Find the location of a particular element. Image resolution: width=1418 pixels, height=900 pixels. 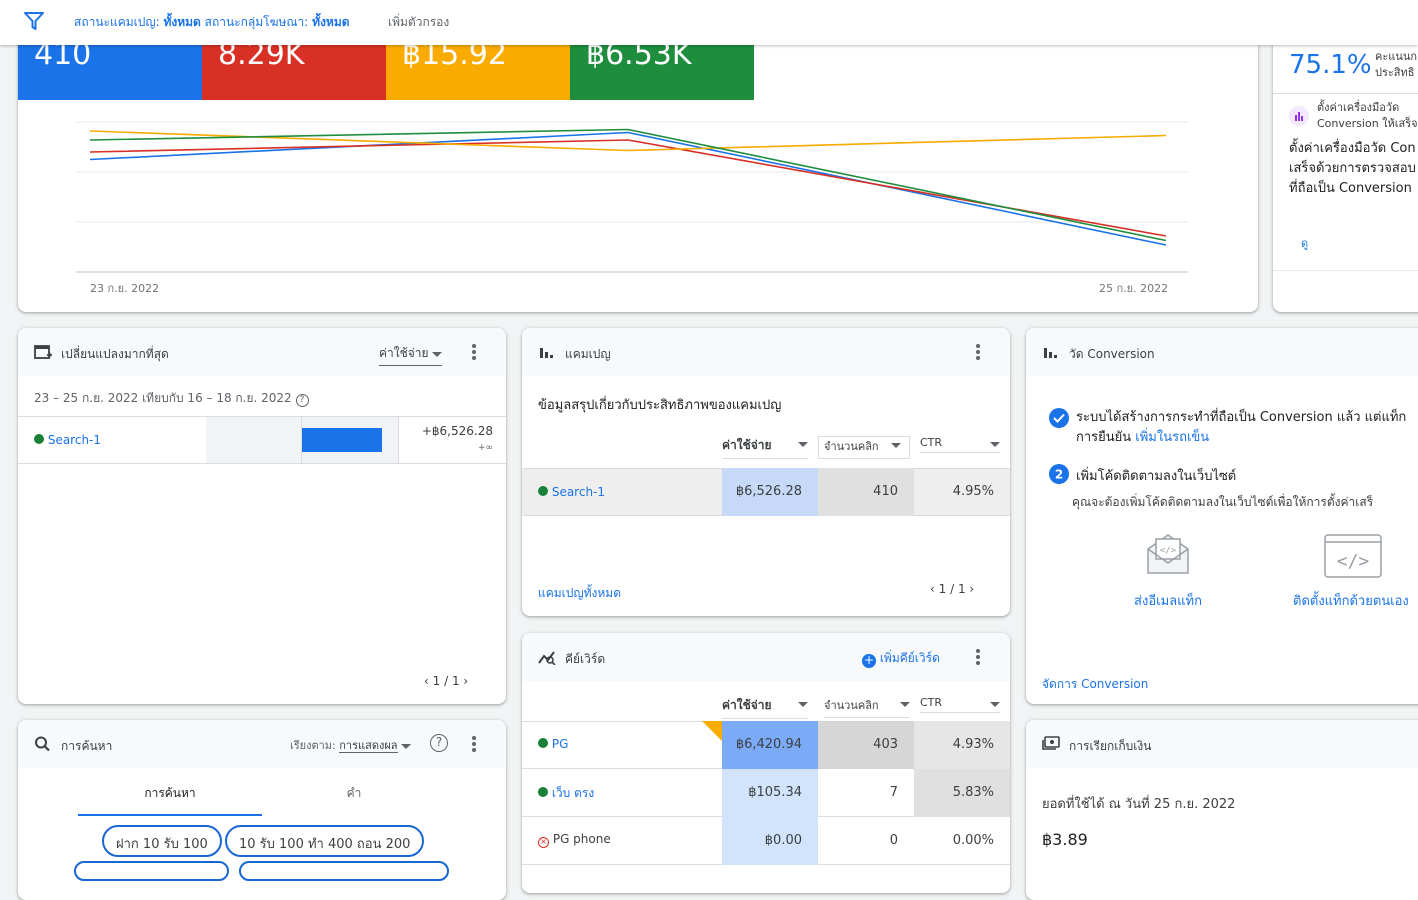

email-tag-link: ส่งอีเมลแท็ก is located at coordinates (1168, 601).